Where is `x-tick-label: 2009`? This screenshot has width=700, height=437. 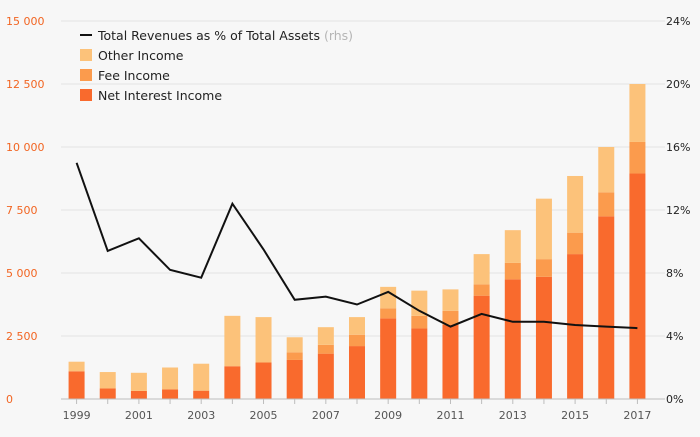
x-tick-label: 2009 is located at coordinates (388, 415).